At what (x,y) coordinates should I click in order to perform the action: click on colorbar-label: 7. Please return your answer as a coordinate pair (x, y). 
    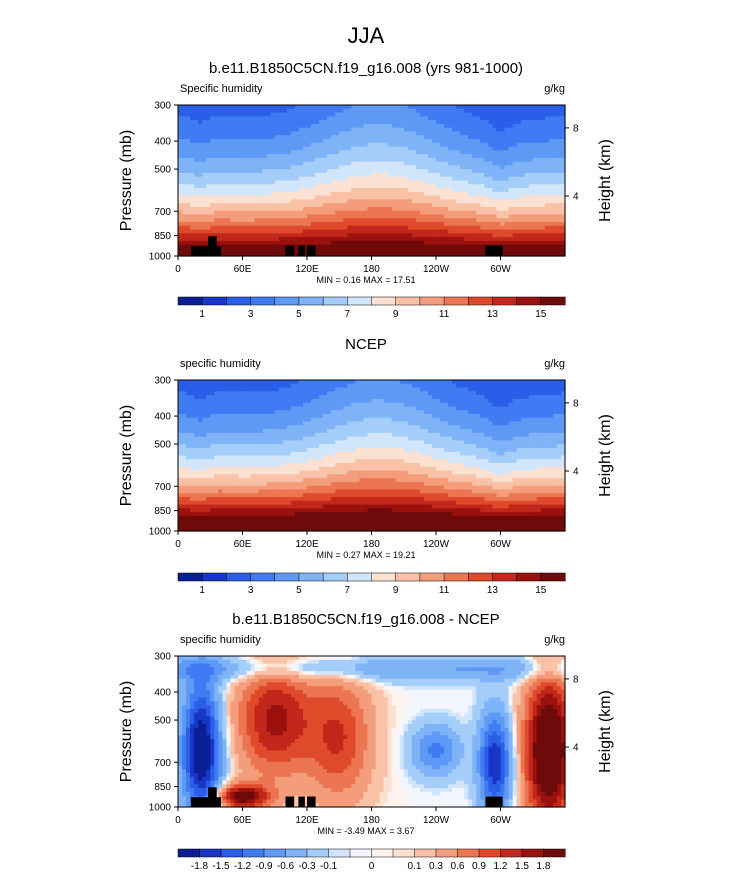
    Looking at the image, I should click on (348, 314).